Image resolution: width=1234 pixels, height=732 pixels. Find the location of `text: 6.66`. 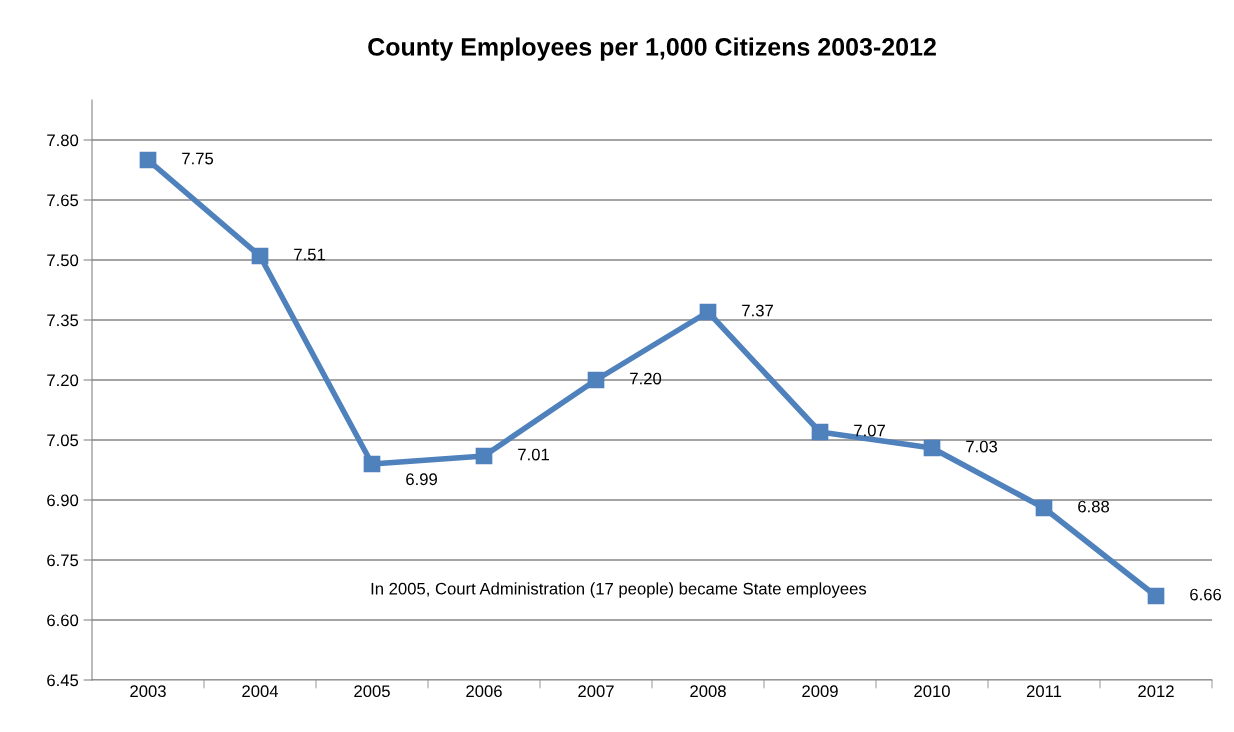

text: 6.66 is located at coordinates (1206, 594).